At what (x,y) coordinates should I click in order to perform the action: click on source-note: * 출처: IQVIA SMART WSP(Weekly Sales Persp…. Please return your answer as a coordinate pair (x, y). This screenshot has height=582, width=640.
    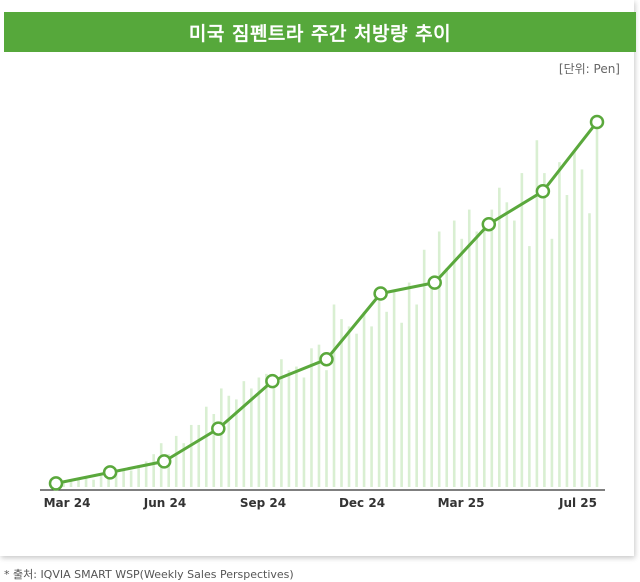
    Looking at the image, I should click on (149, 574).